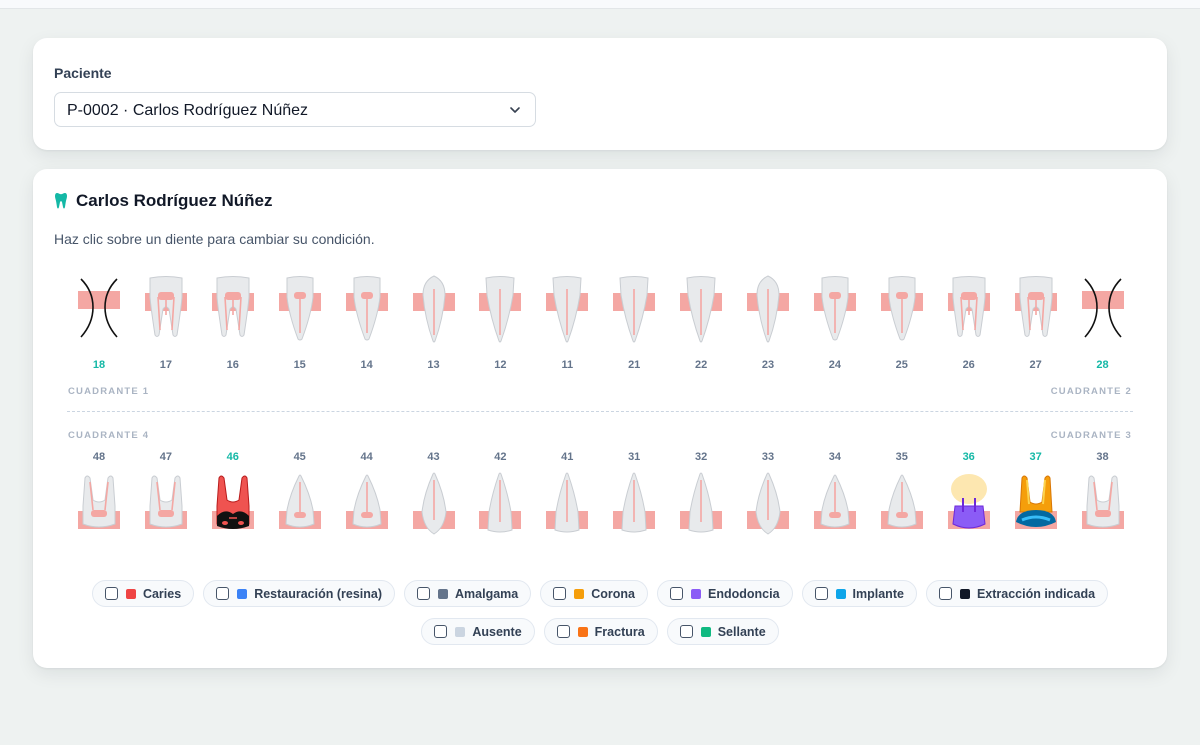 This screenshot has width=1200, height=745. Describe the element at coordinates (634, 365) in the screenshot. I see `tooth-number-21: 21` at that location.